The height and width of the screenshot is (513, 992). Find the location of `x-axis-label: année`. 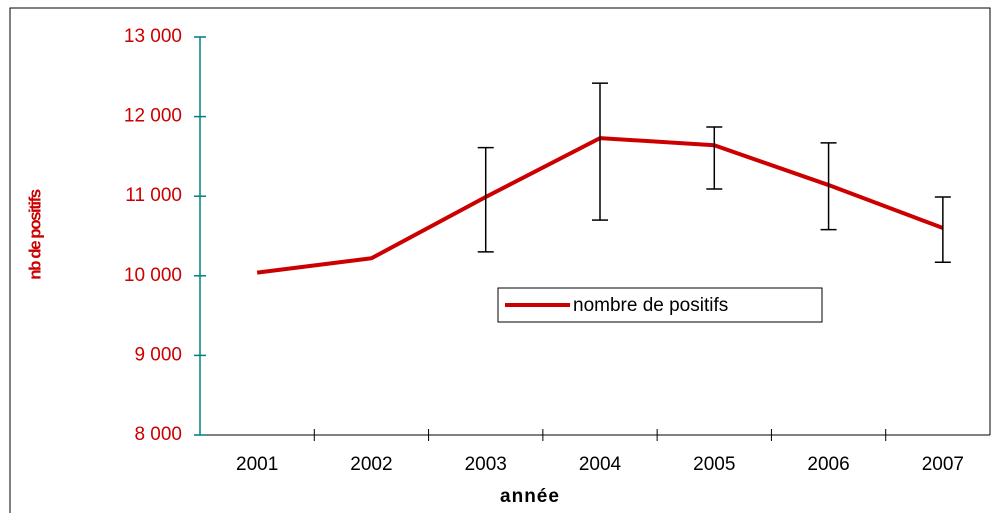

x-axis-label: année is located at coordinates (530, 496).